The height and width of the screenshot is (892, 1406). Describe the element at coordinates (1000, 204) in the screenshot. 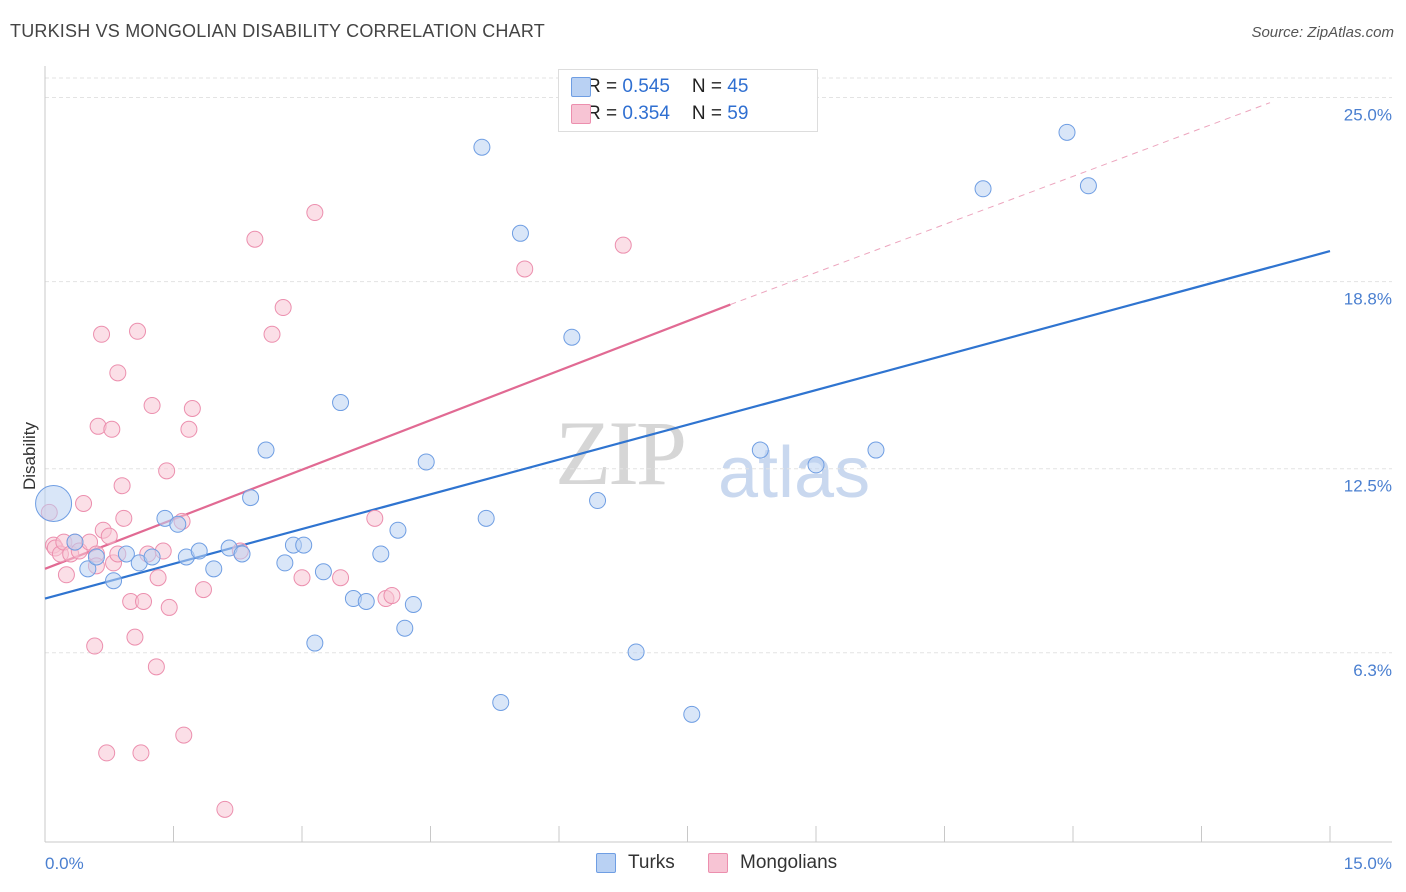

I see `mongolians-trend-extension` at that location.